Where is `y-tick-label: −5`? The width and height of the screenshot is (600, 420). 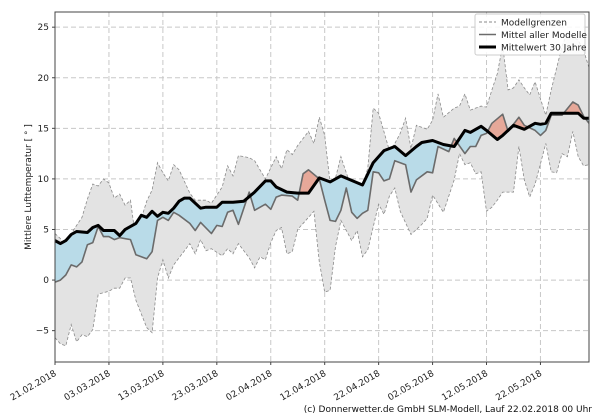
y-tick-label: −5 is located at coordinates (42, 332).